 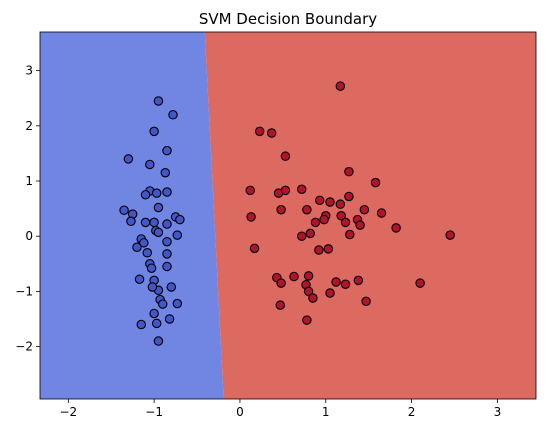 I want to click on x-tick-label: 1, so click(x=326, y=412).